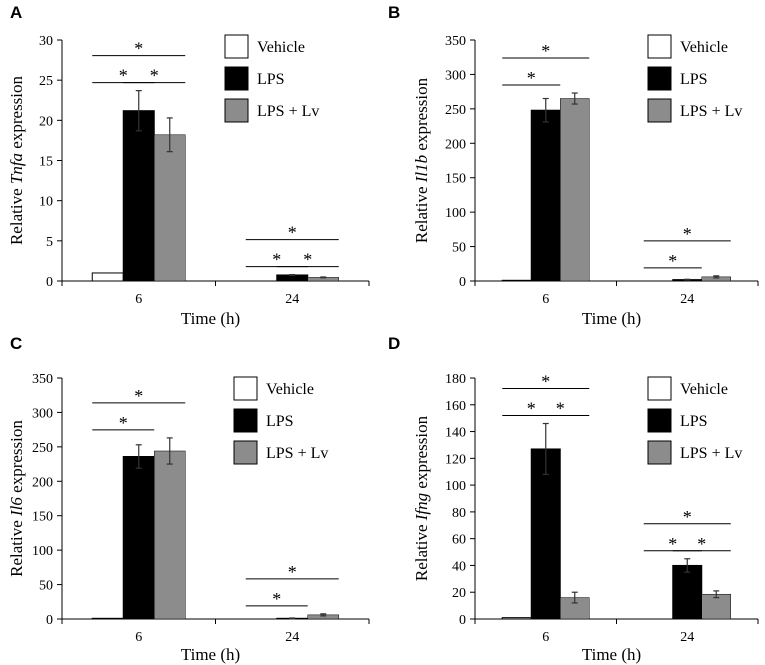 The image size is (765, 665). Describe the element at coordinates (394, 12) in the screenshot. I see `panel-b-label: B` at that location.